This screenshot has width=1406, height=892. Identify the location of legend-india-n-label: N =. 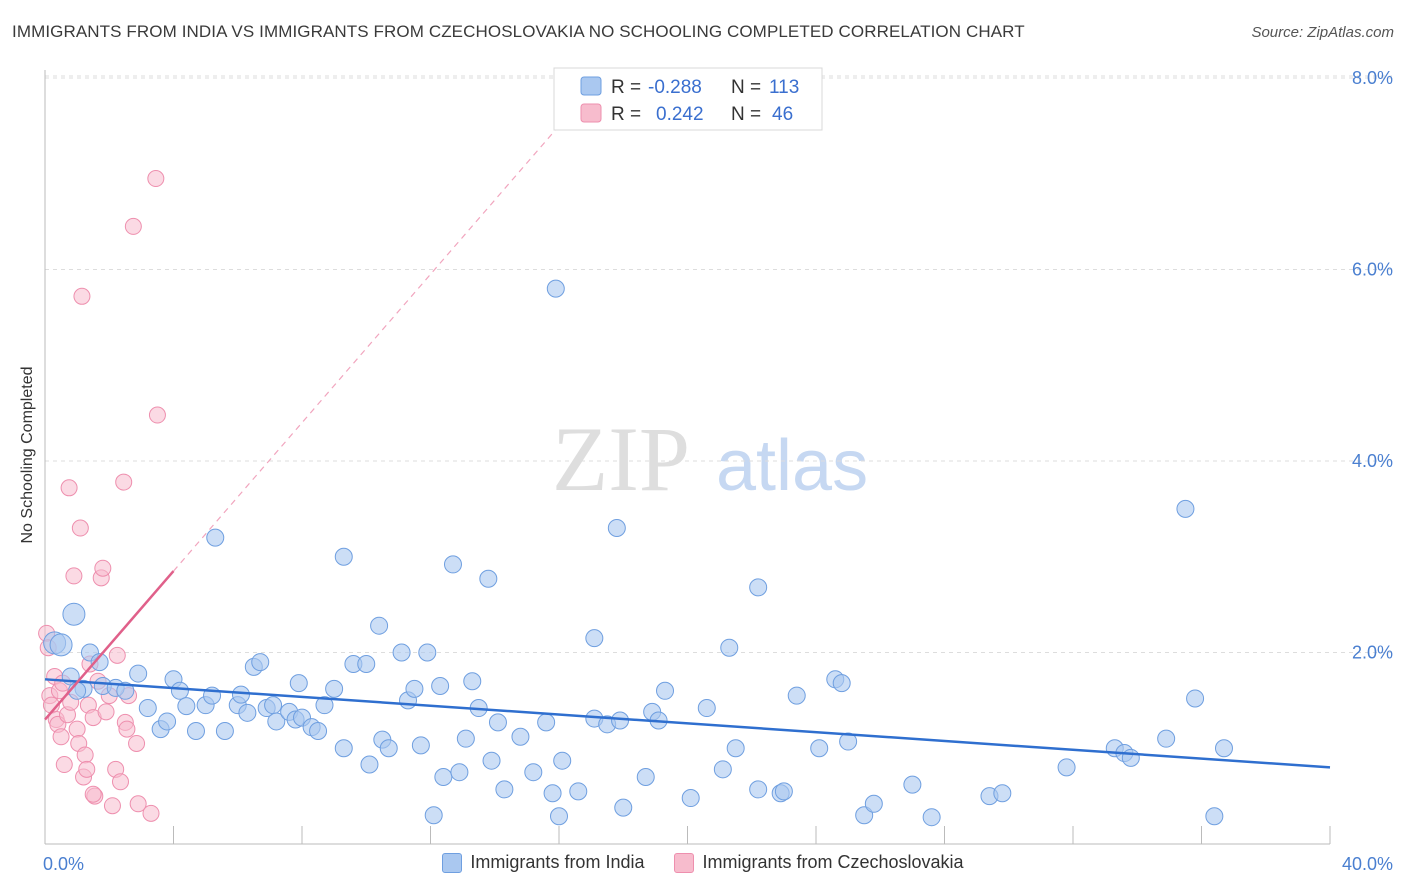
(746, 87).